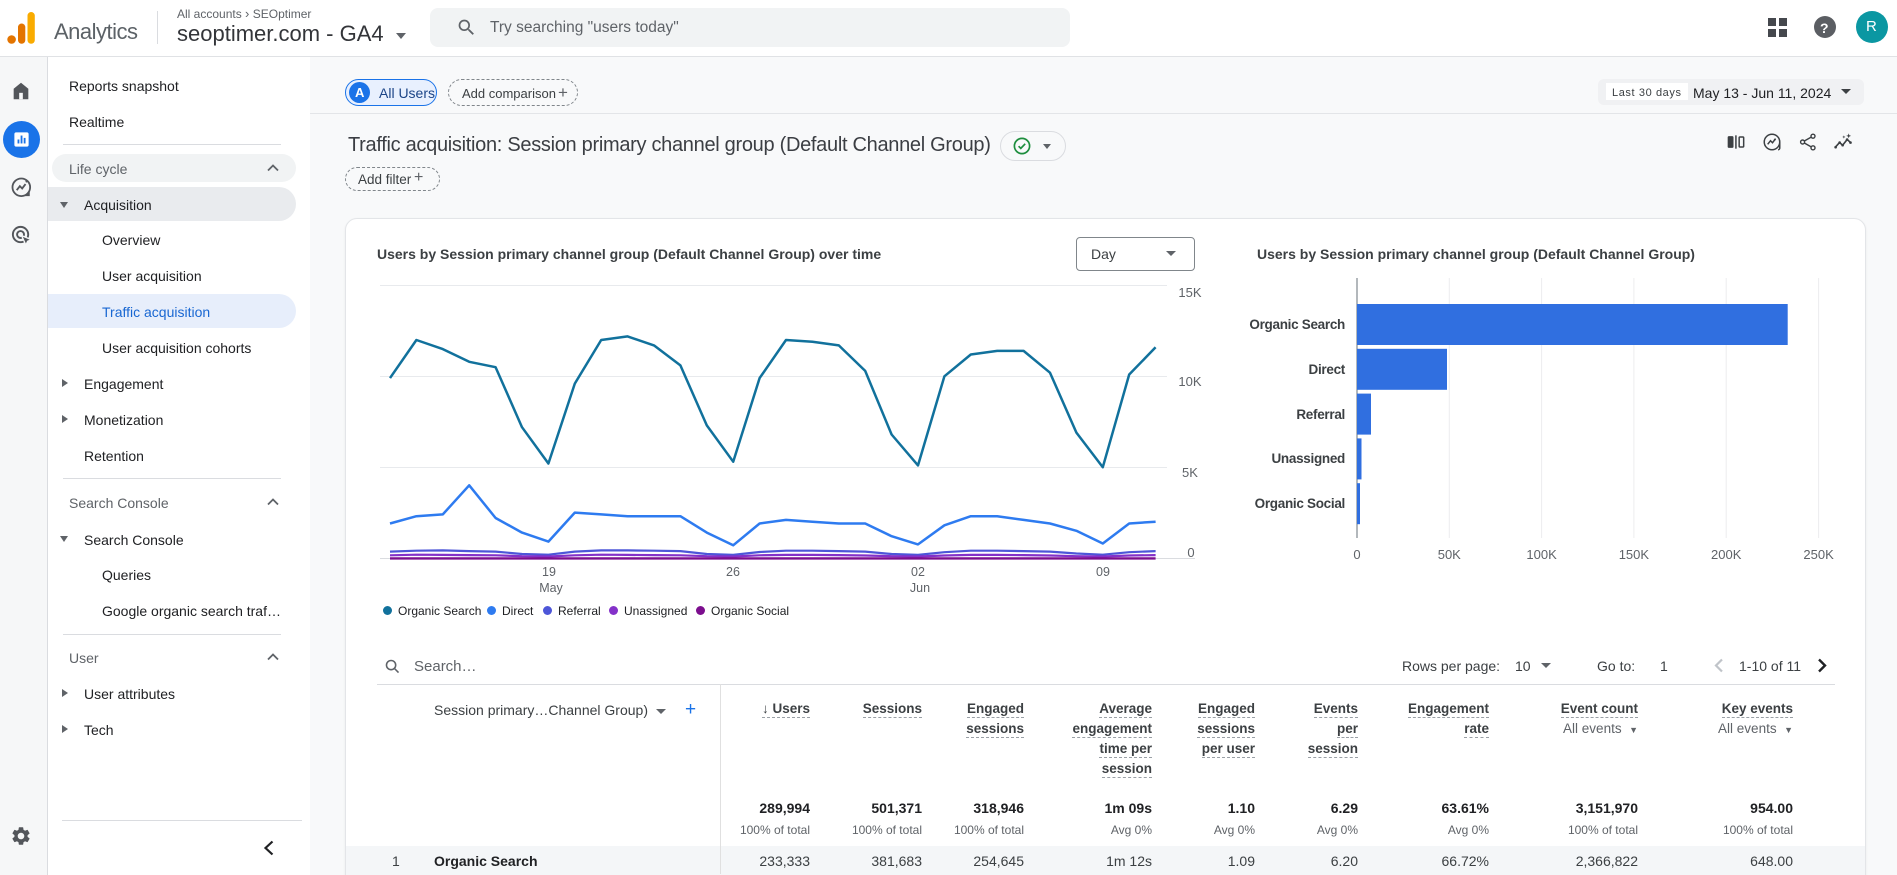 This screenshot has height=875, width=1897. Describe the element at coordinates (1726, 554) in the screenshot. I see `svg-text: 200K` at that location.